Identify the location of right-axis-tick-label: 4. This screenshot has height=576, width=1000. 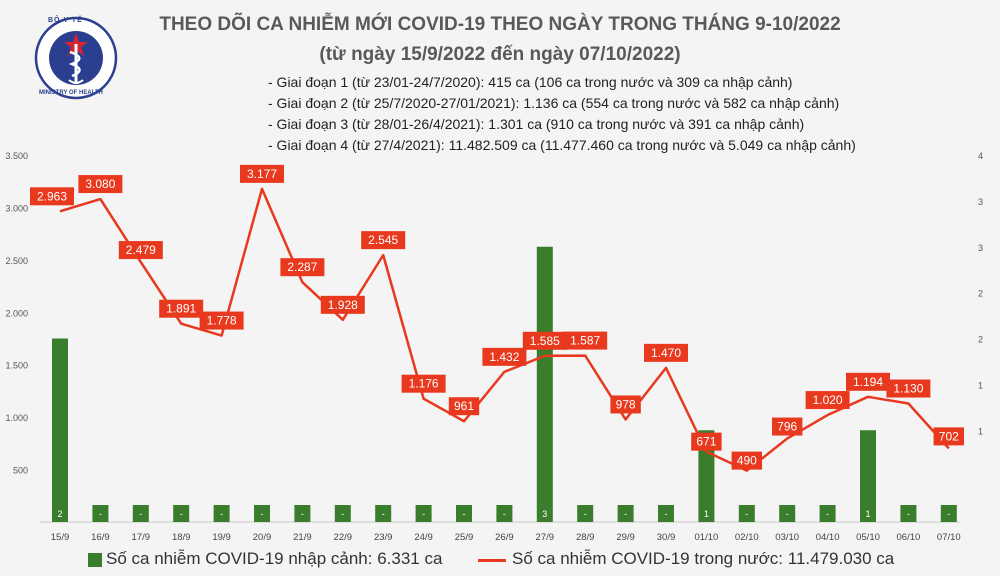
(980, 156).